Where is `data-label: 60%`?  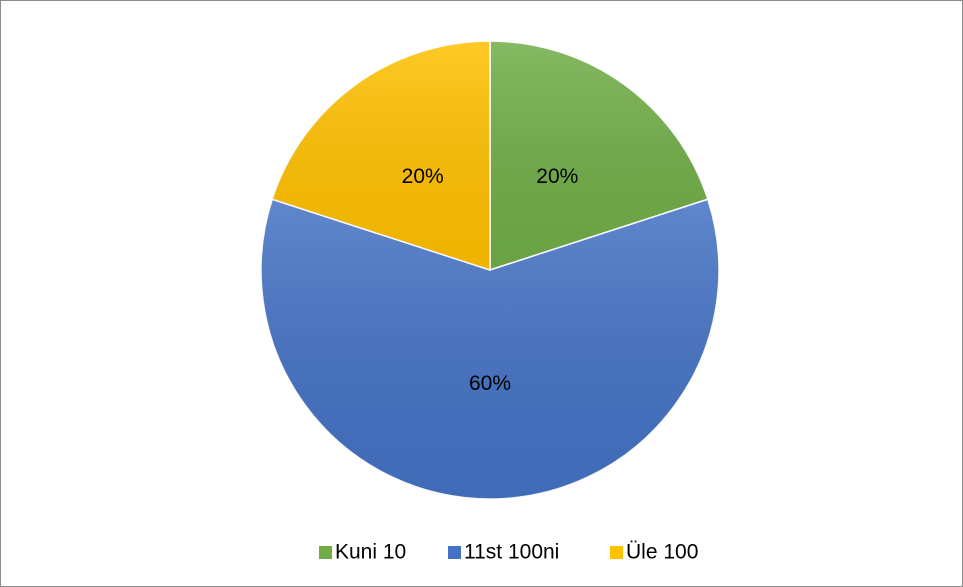
data-label: 60% is located at coordinates (490, 383).